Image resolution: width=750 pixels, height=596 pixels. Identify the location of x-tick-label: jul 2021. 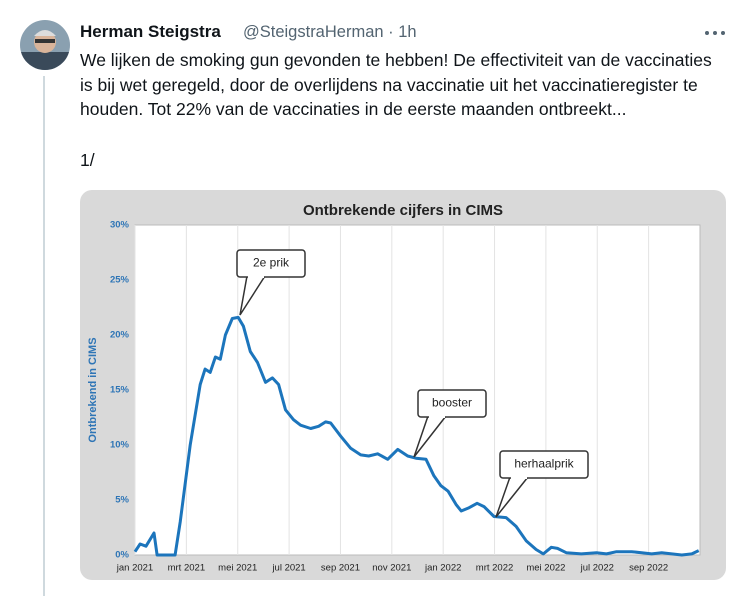
(288, 568).